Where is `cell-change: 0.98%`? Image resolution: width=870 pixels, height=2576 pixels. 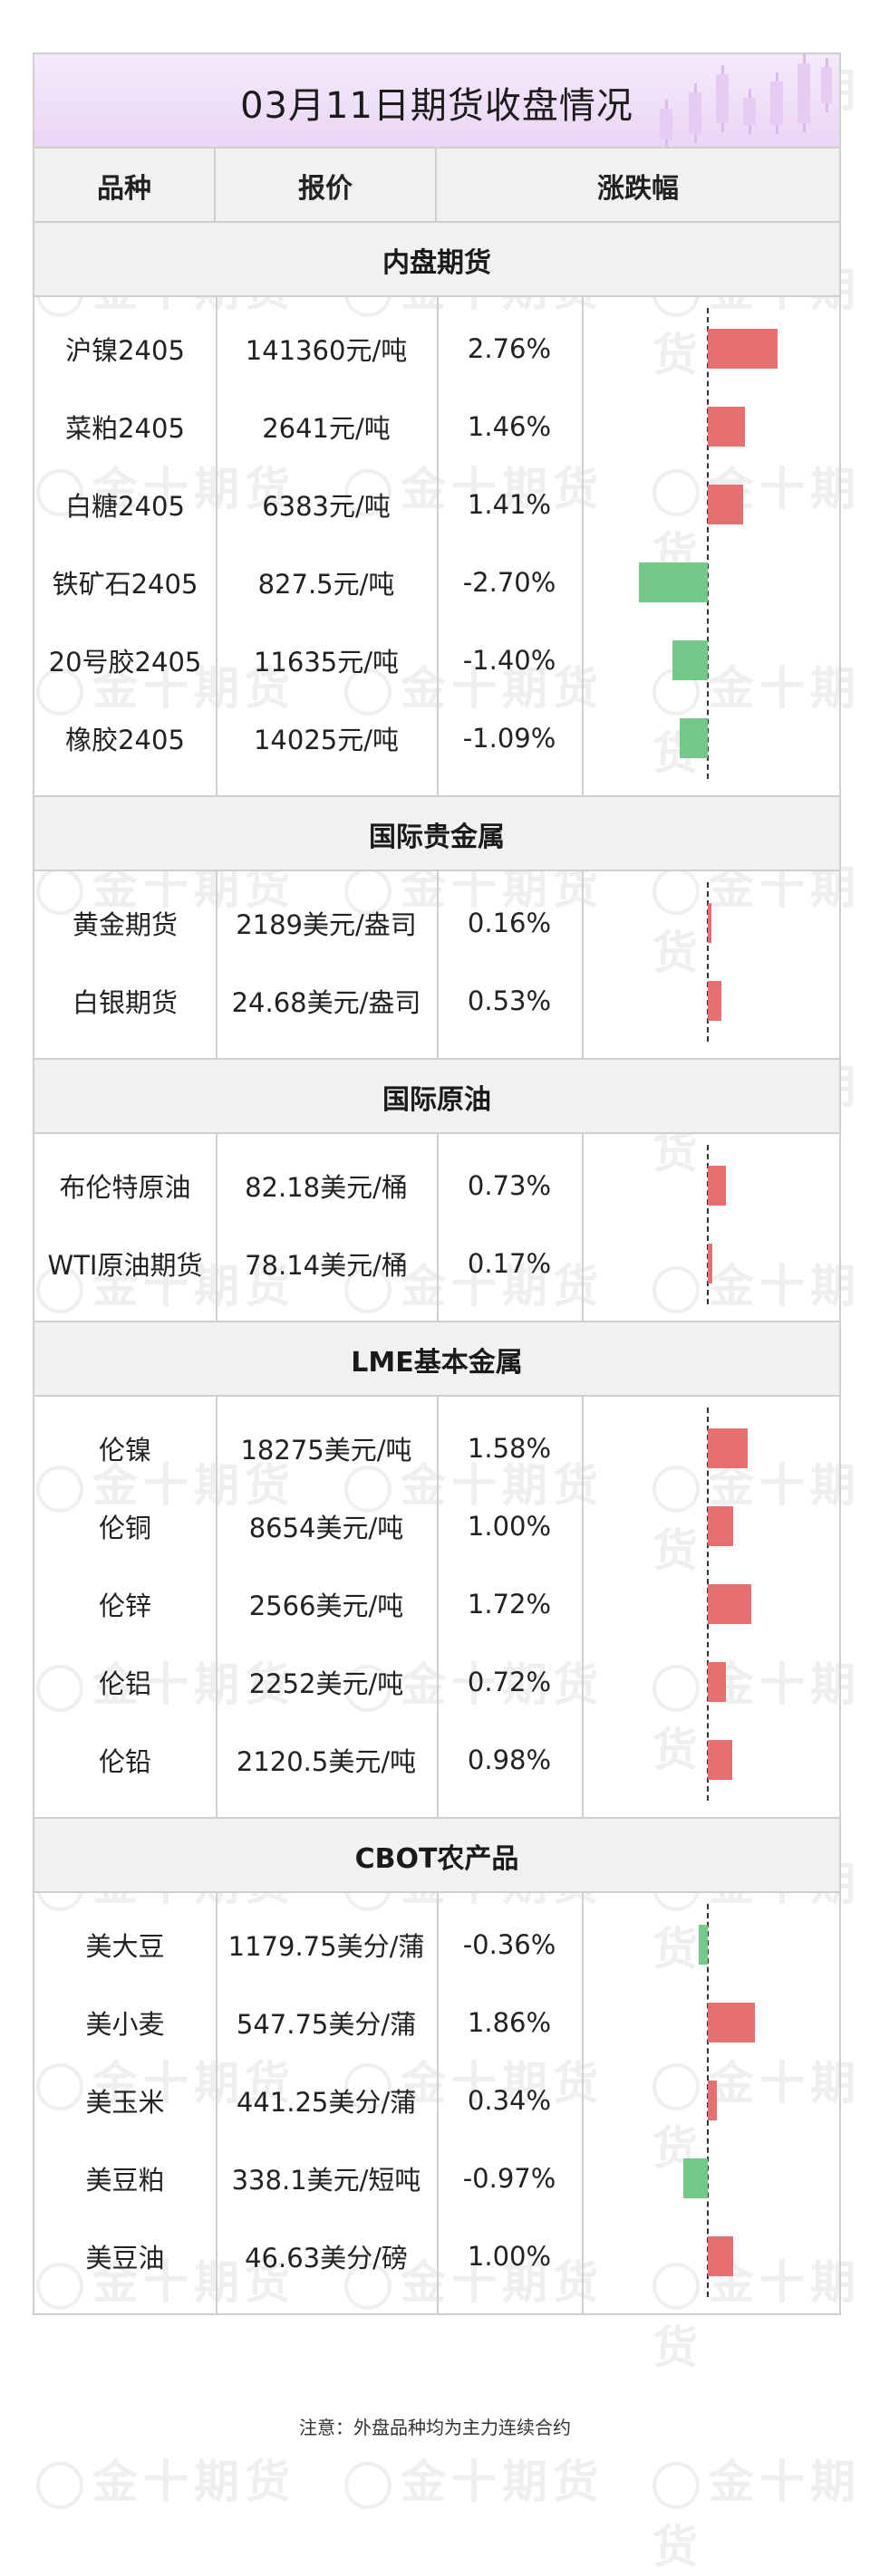
cell-change: 0.98% is located at coordinates (510, 1760).